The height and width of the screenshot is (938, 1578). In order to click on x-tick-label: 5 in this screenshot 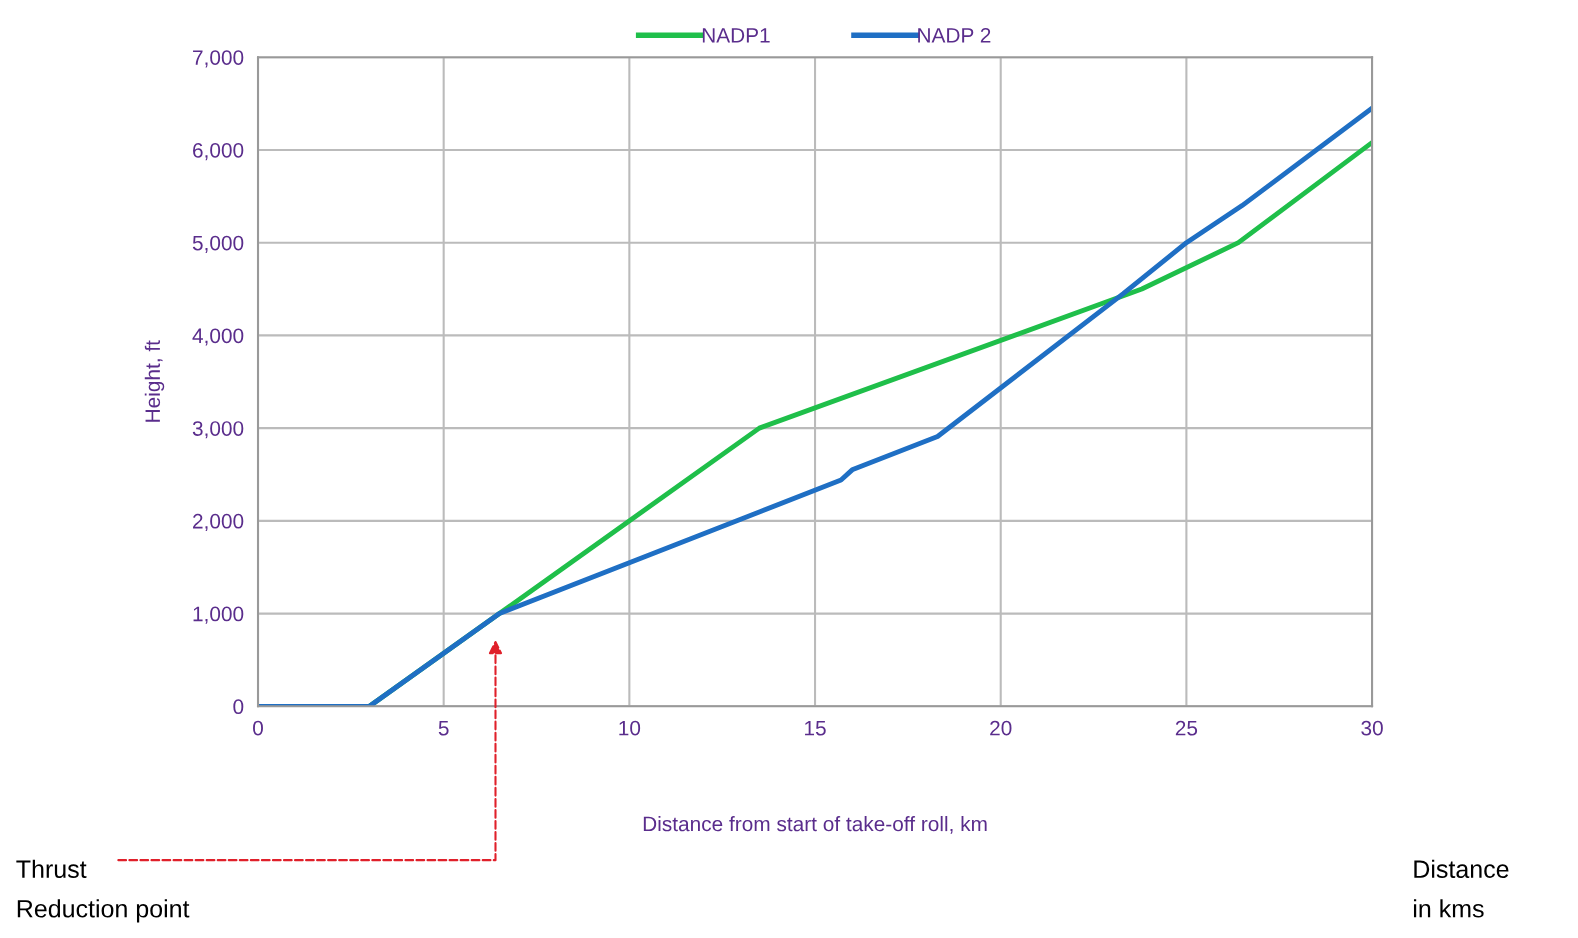, I will do `click(443, 728)`.